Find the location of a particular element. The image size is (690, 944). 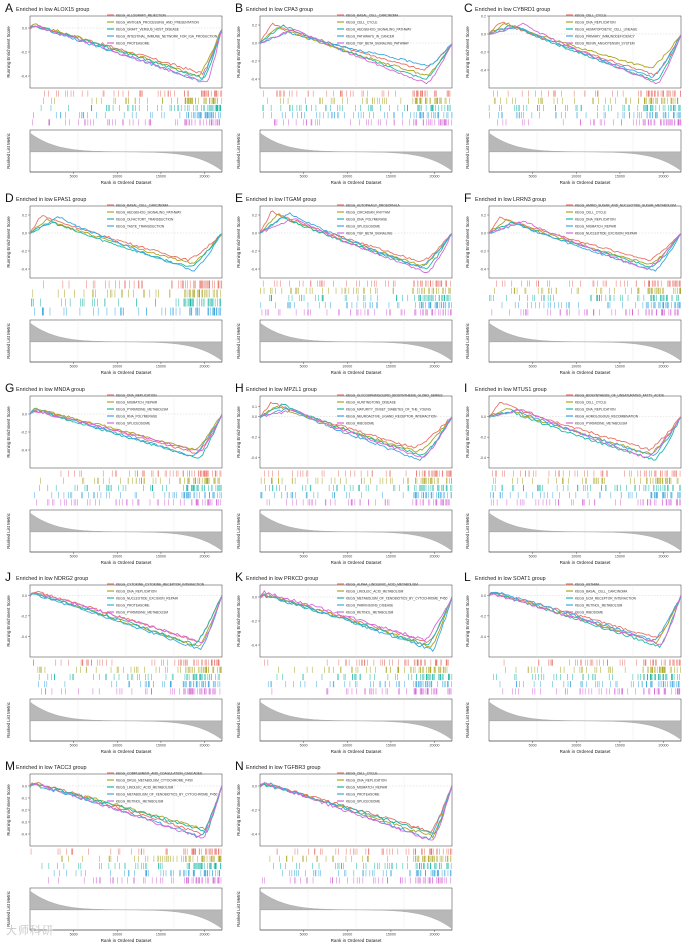

legend-label: KEGG_MISMATCH_REPAIR is located at coordinates (137, 402).